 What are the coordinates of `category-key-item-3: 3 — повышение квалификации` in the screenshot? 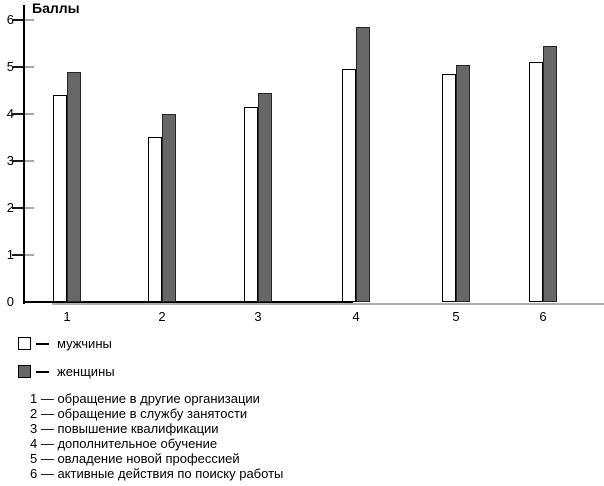 It's located at (124, 428).